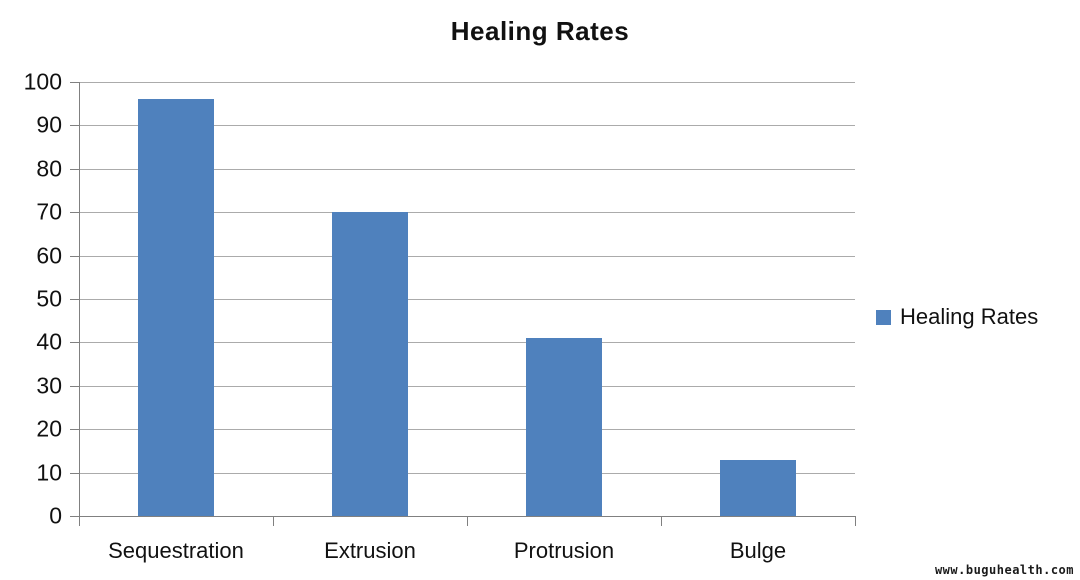  Describe the element at coordinates (540, 31) in the screenshot. I see `chart-title: Healing Rates` at that location.